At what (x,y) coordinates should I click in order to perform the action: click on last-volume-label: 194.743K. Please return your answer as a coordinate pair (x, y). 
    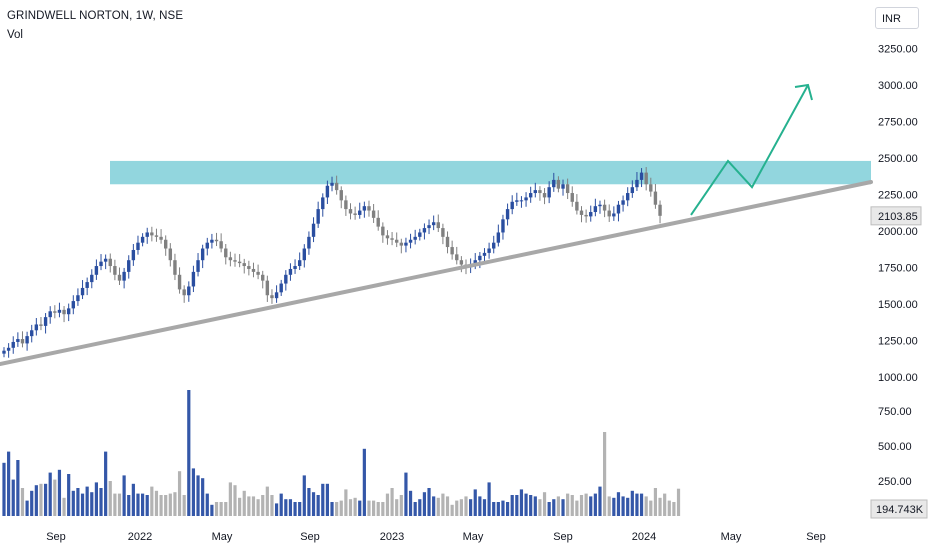
    Looking at the image, I should click on (900, 510).